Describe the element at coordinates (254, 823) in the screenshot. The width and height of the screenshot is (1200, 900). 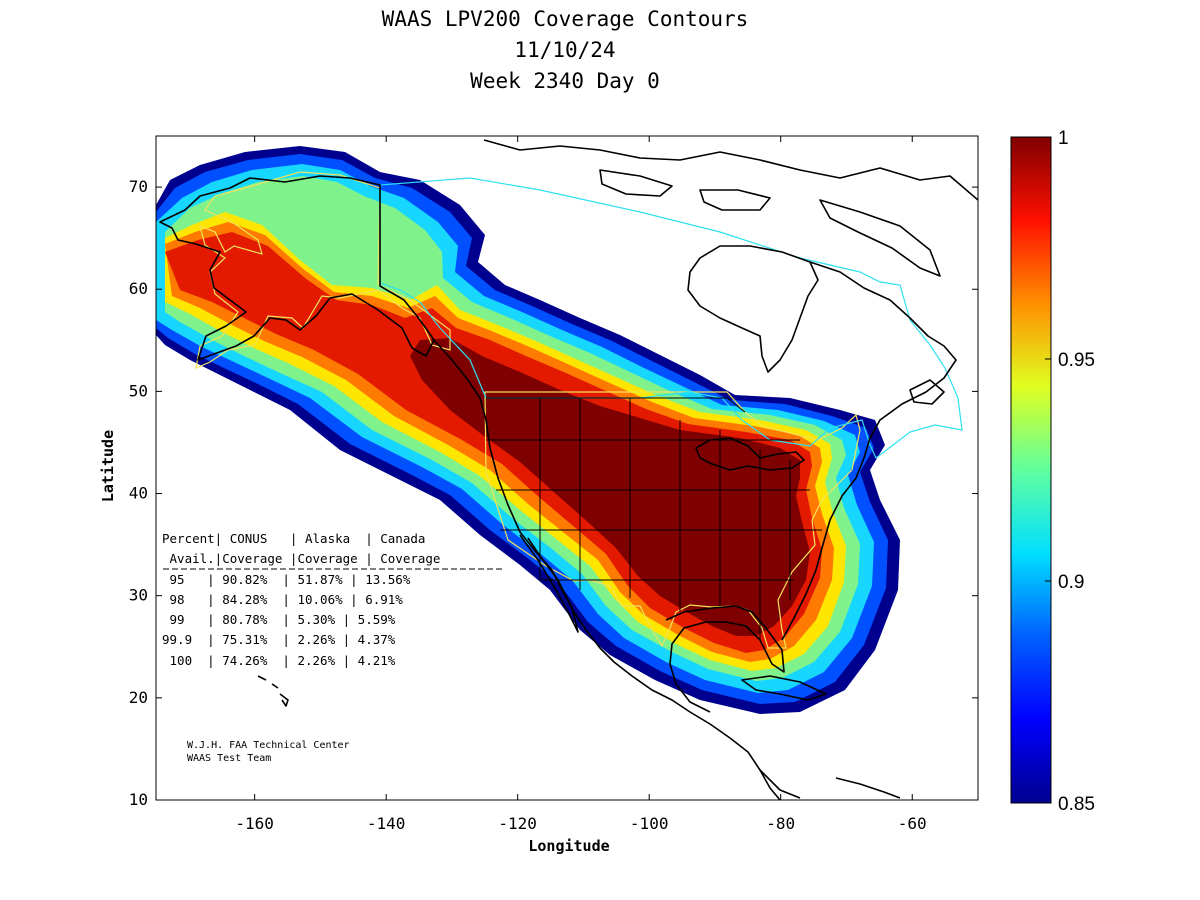
I see `x-tick-label: -160` at that location.